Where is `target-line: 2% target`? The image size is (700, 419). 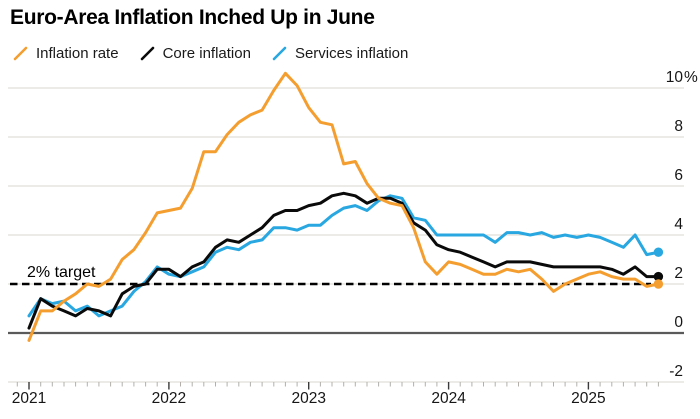
target-line: 2% target is located at coordinates (330, 275).